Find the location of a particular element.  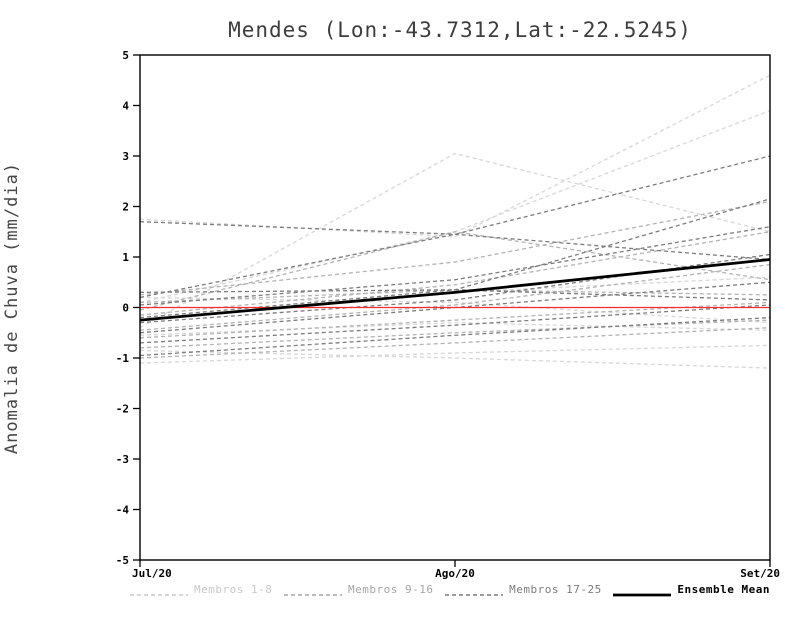

x-tick-label: Set/20 is located at coordinates (760, 573).